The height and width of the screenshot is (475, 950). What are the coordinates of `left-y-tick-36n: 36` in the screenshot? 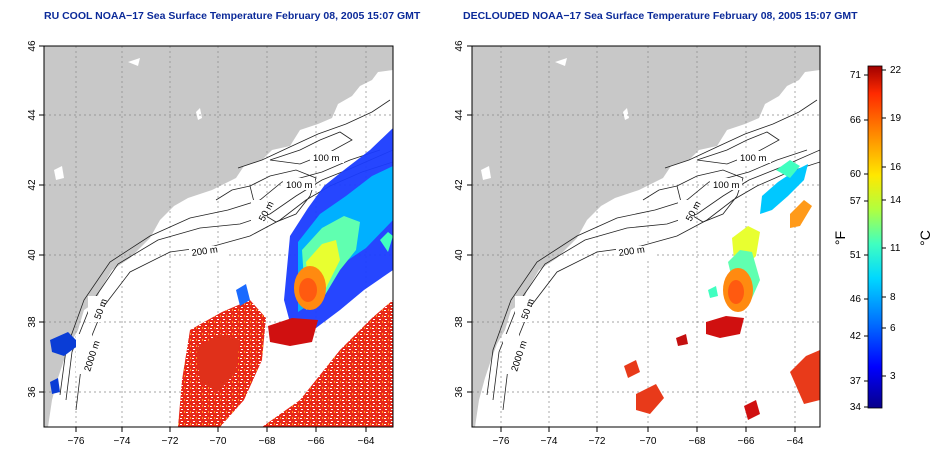 It's located at (32, 392).